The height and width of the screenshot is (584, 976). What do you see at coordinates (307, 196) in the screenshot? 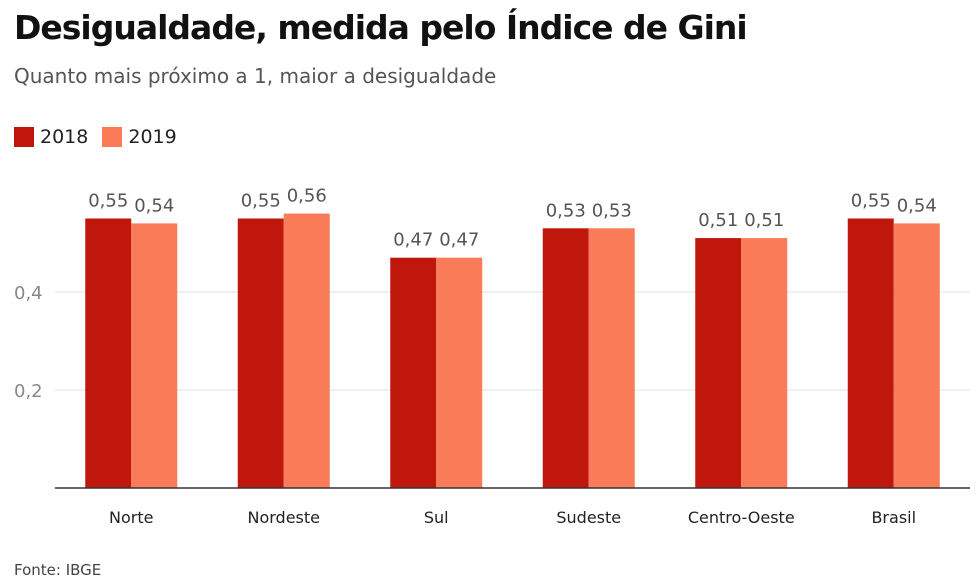
I see `data-label: 0,56` at bounding box center [307, 196].